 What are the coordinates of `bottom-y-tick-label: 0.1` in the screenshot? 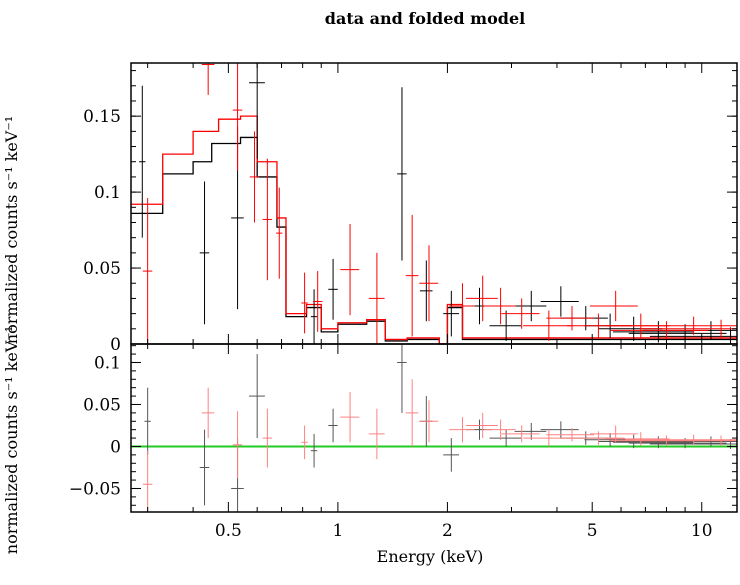 It's located at (107, 363).